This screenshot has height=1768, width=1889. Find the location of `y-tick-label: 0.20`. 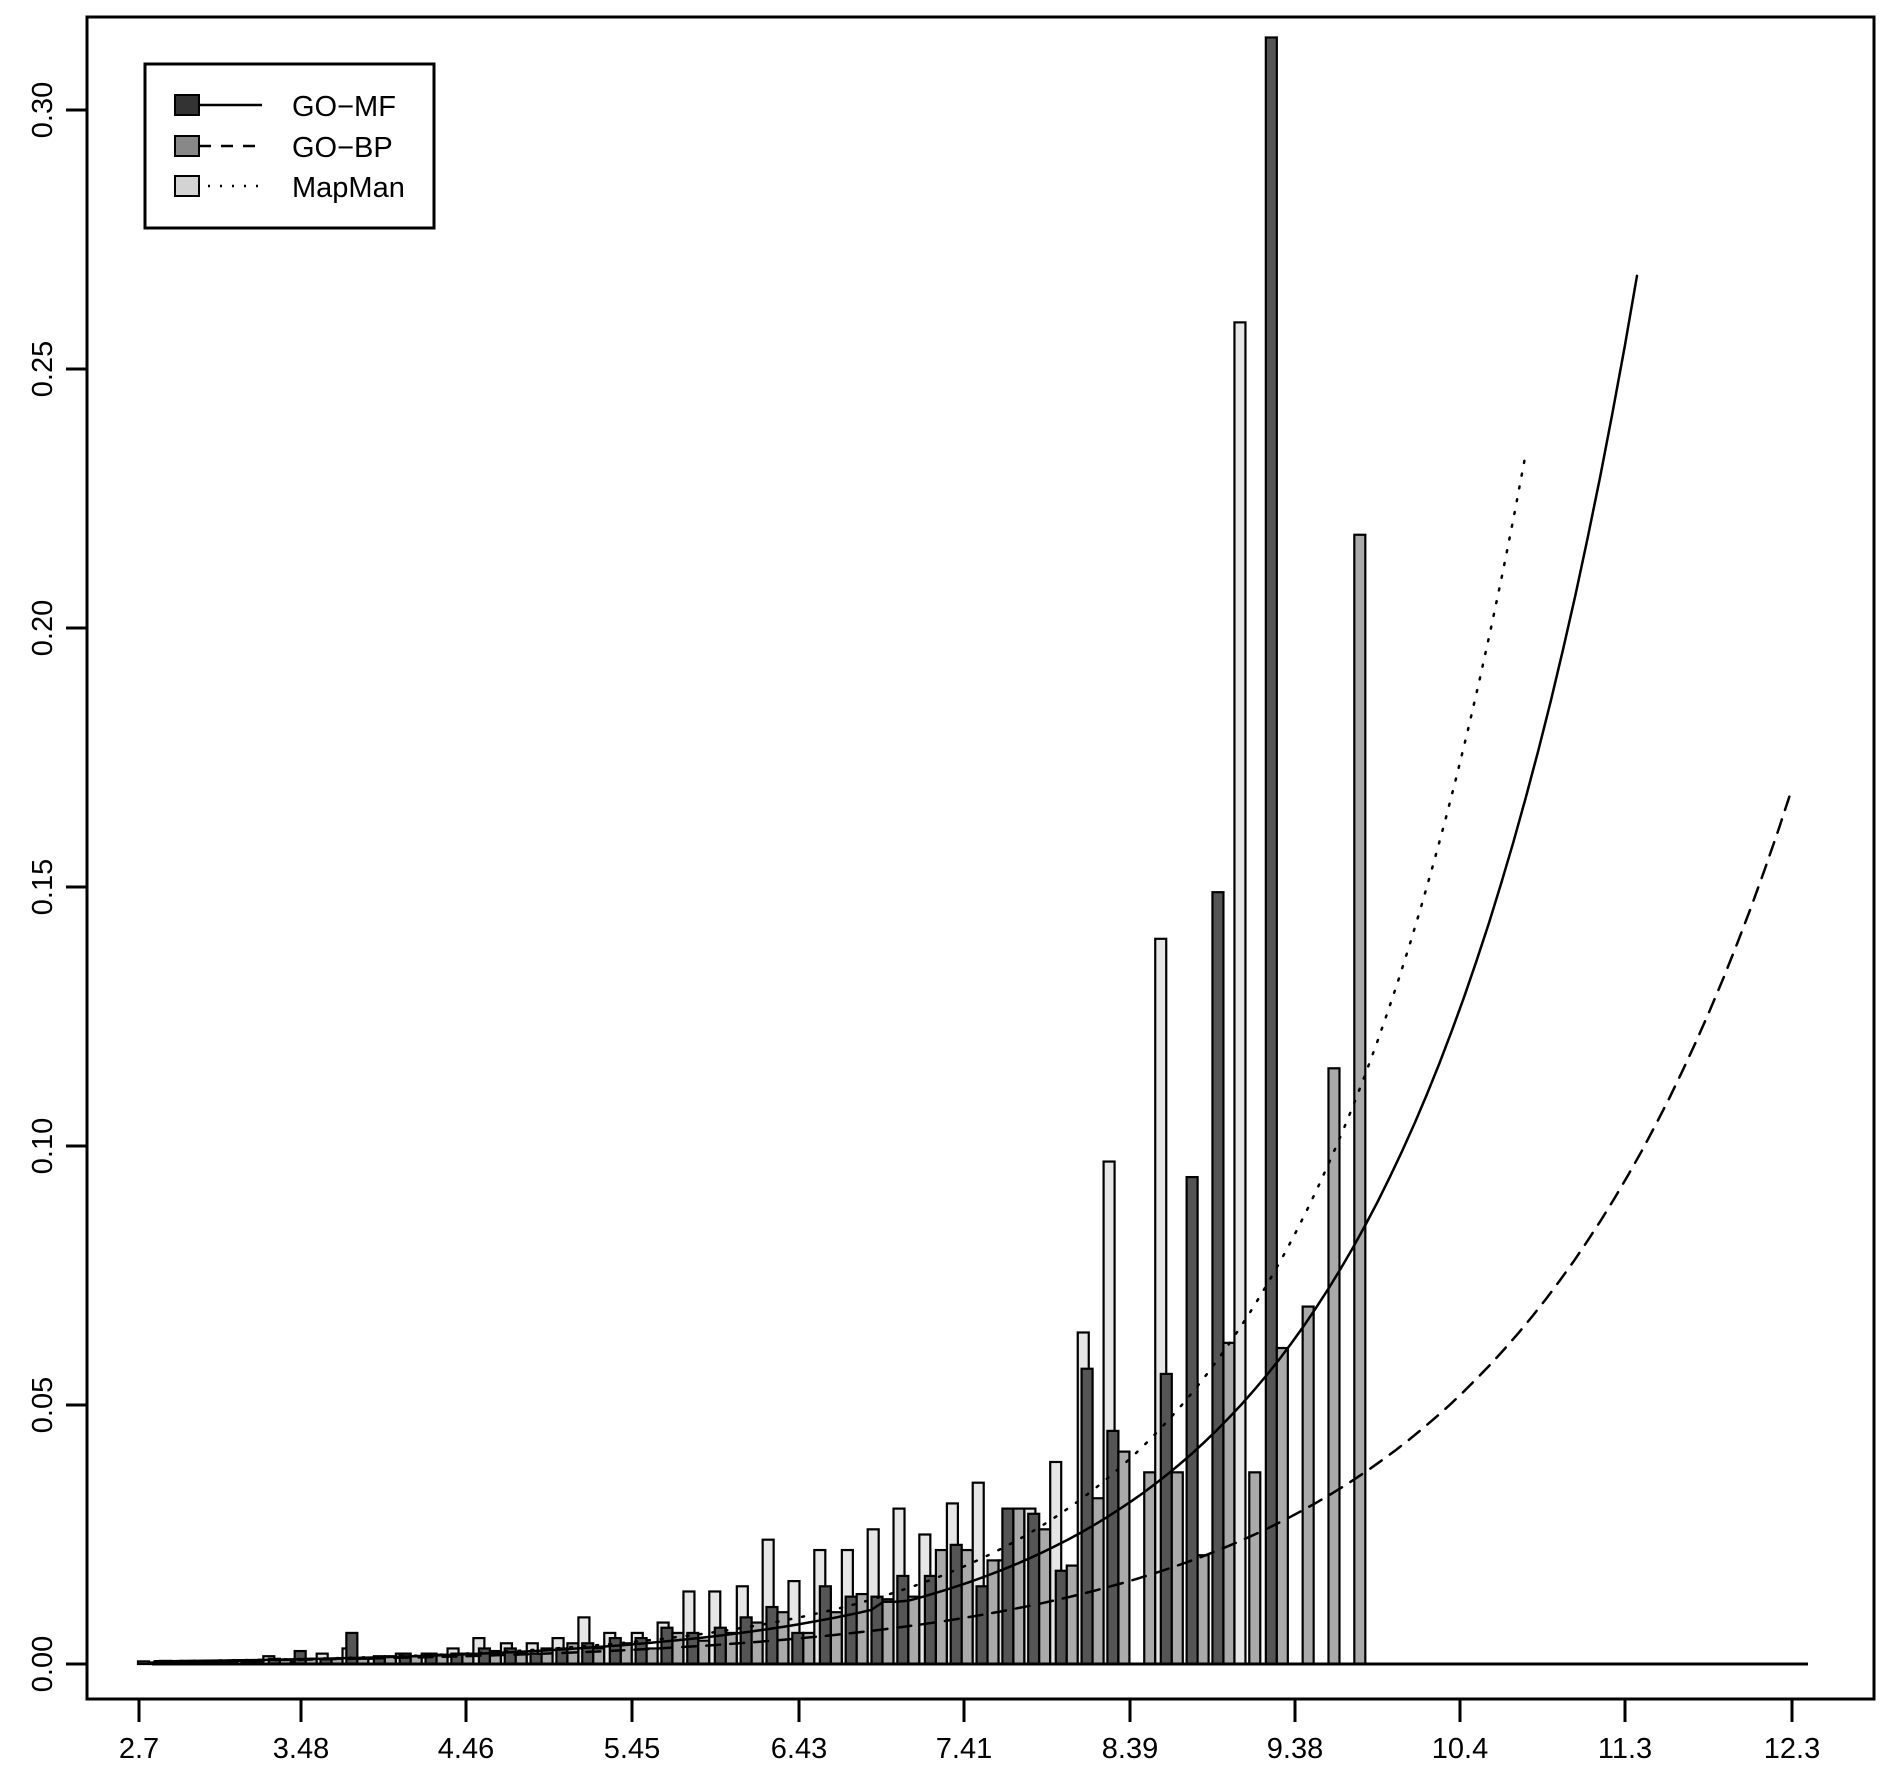

y-tick-label: 0.20 is located at coordinates (43, 628).